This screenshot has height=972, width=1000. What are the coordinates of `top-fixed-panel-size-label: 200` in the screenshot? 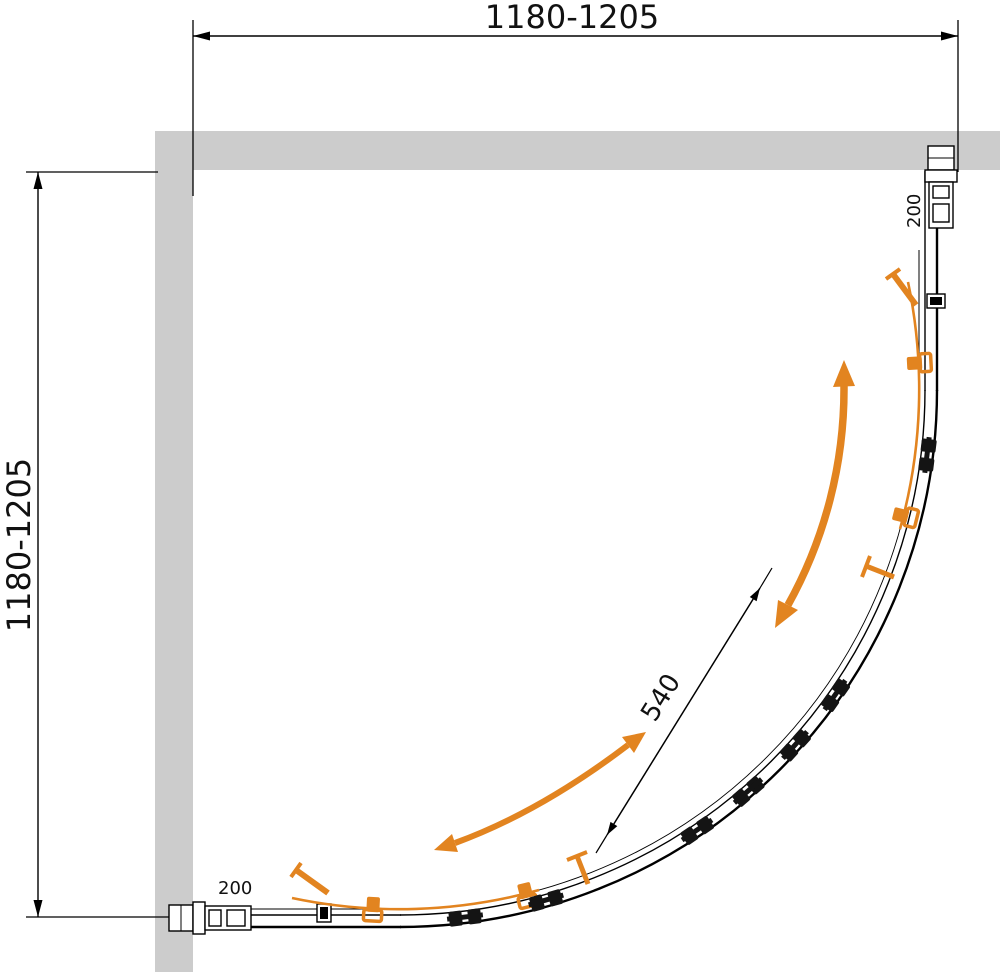 It's located at (914, 211).